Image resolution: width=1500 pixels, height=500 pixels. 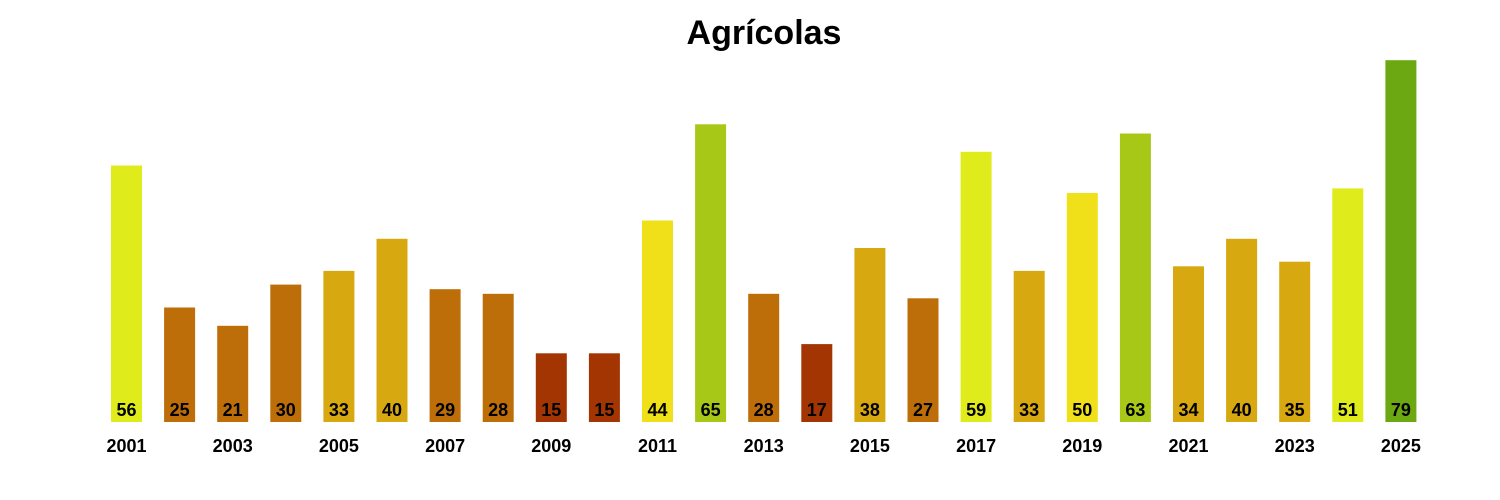 I want to click on value-label-2011: 44, so click(x=657, y=410).